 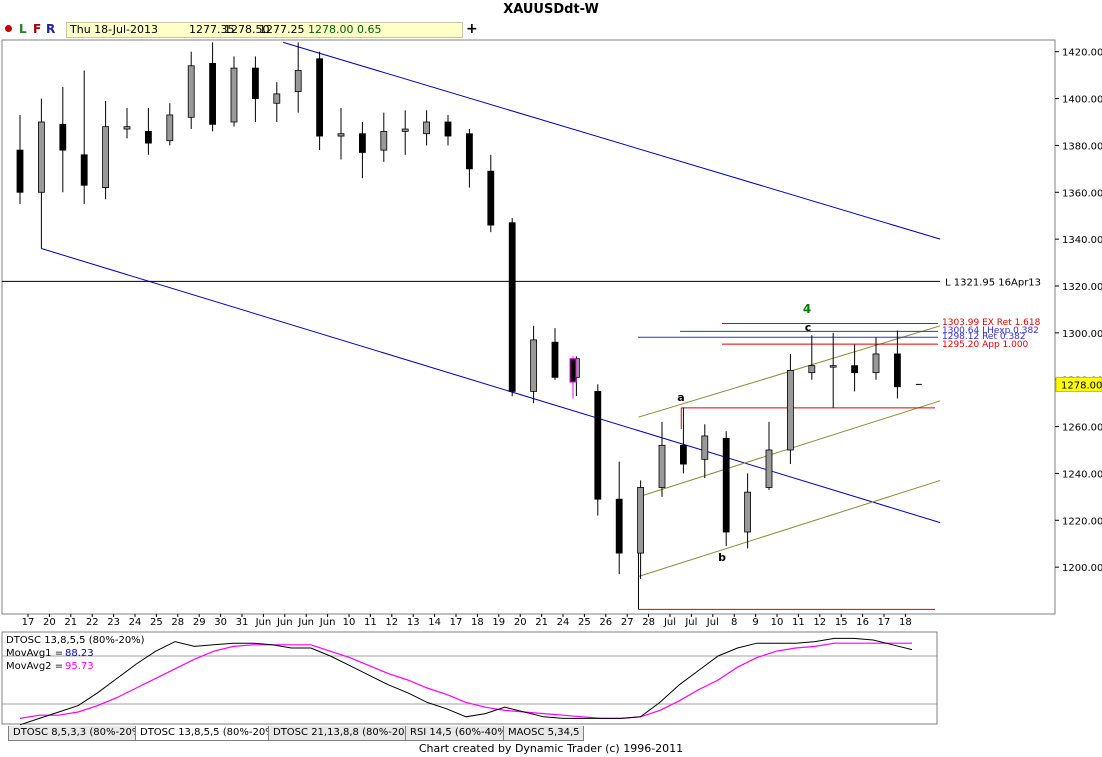 I want to click on r-button: R, so click(x=51, y=29).